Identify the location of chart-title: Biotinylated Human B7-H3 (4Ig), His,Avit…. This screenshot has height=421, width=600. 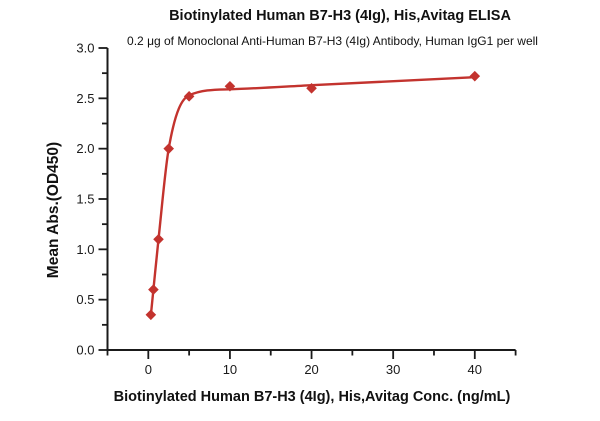
(340, 16).